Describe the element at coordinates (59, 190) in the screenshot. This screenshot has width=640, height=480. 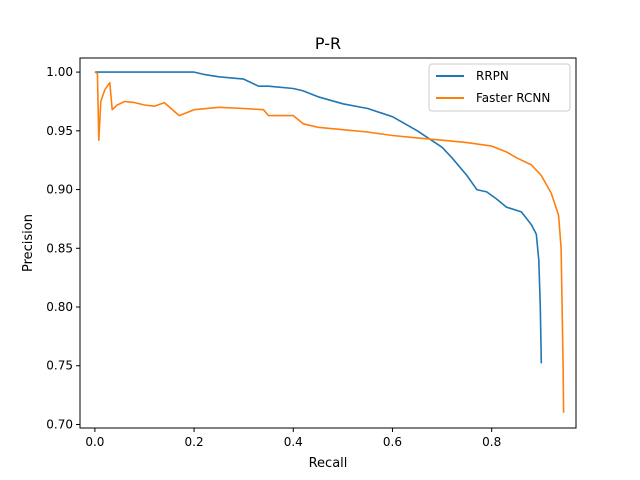
I see `y-tick-label: 0.90` at that location.